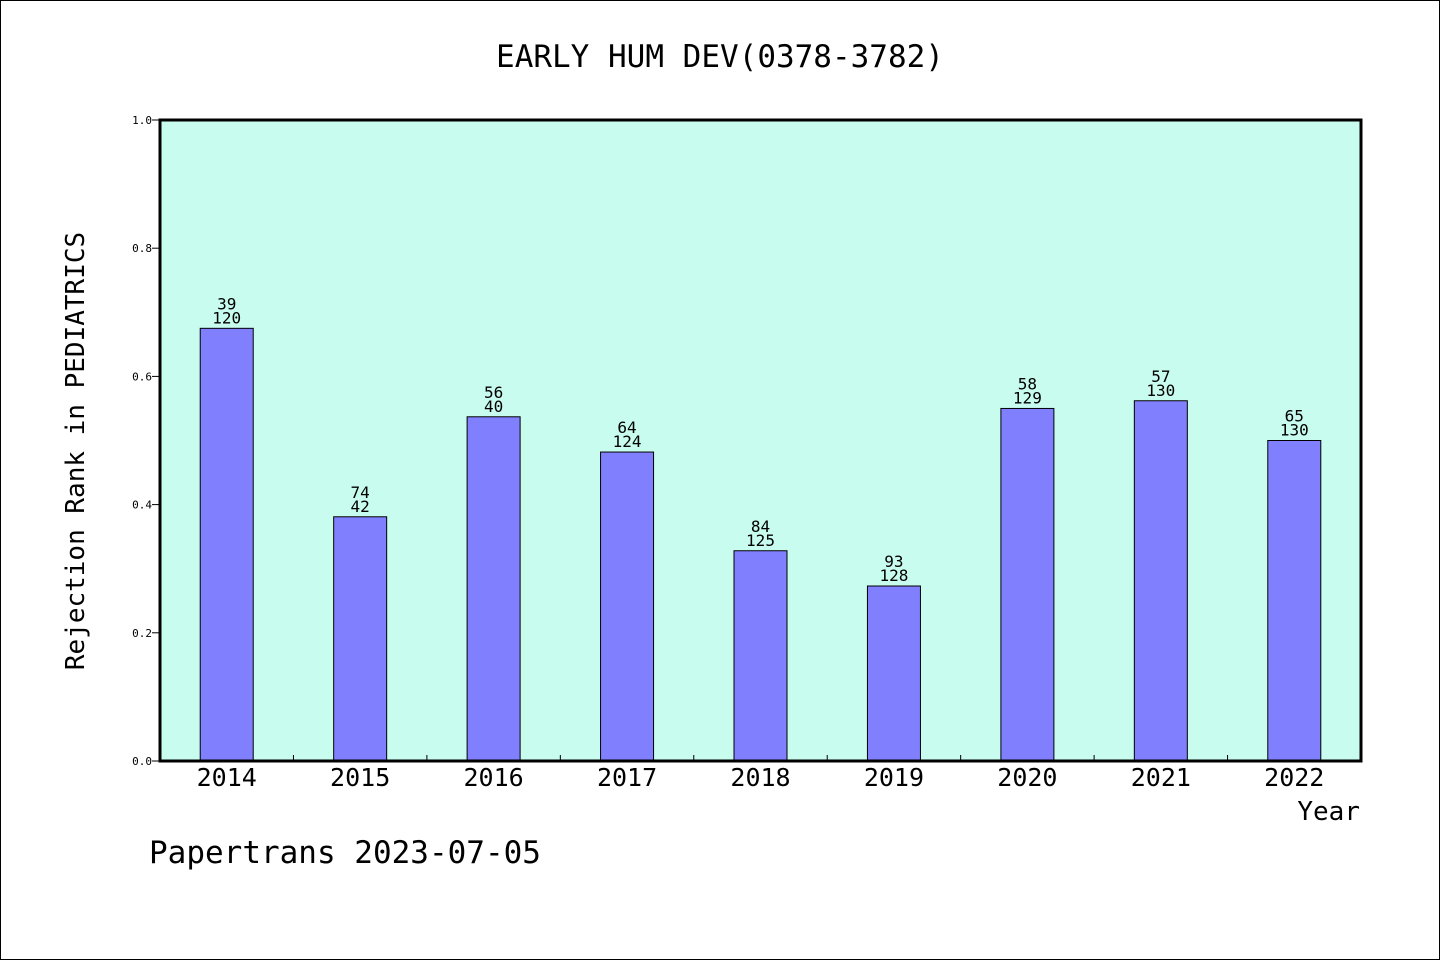 The width and height of the screenshot is (1440, 960). Describe the element at coordinates (1027, 777) in the screenshot. I see `x-tick-label: 2020` at that location.